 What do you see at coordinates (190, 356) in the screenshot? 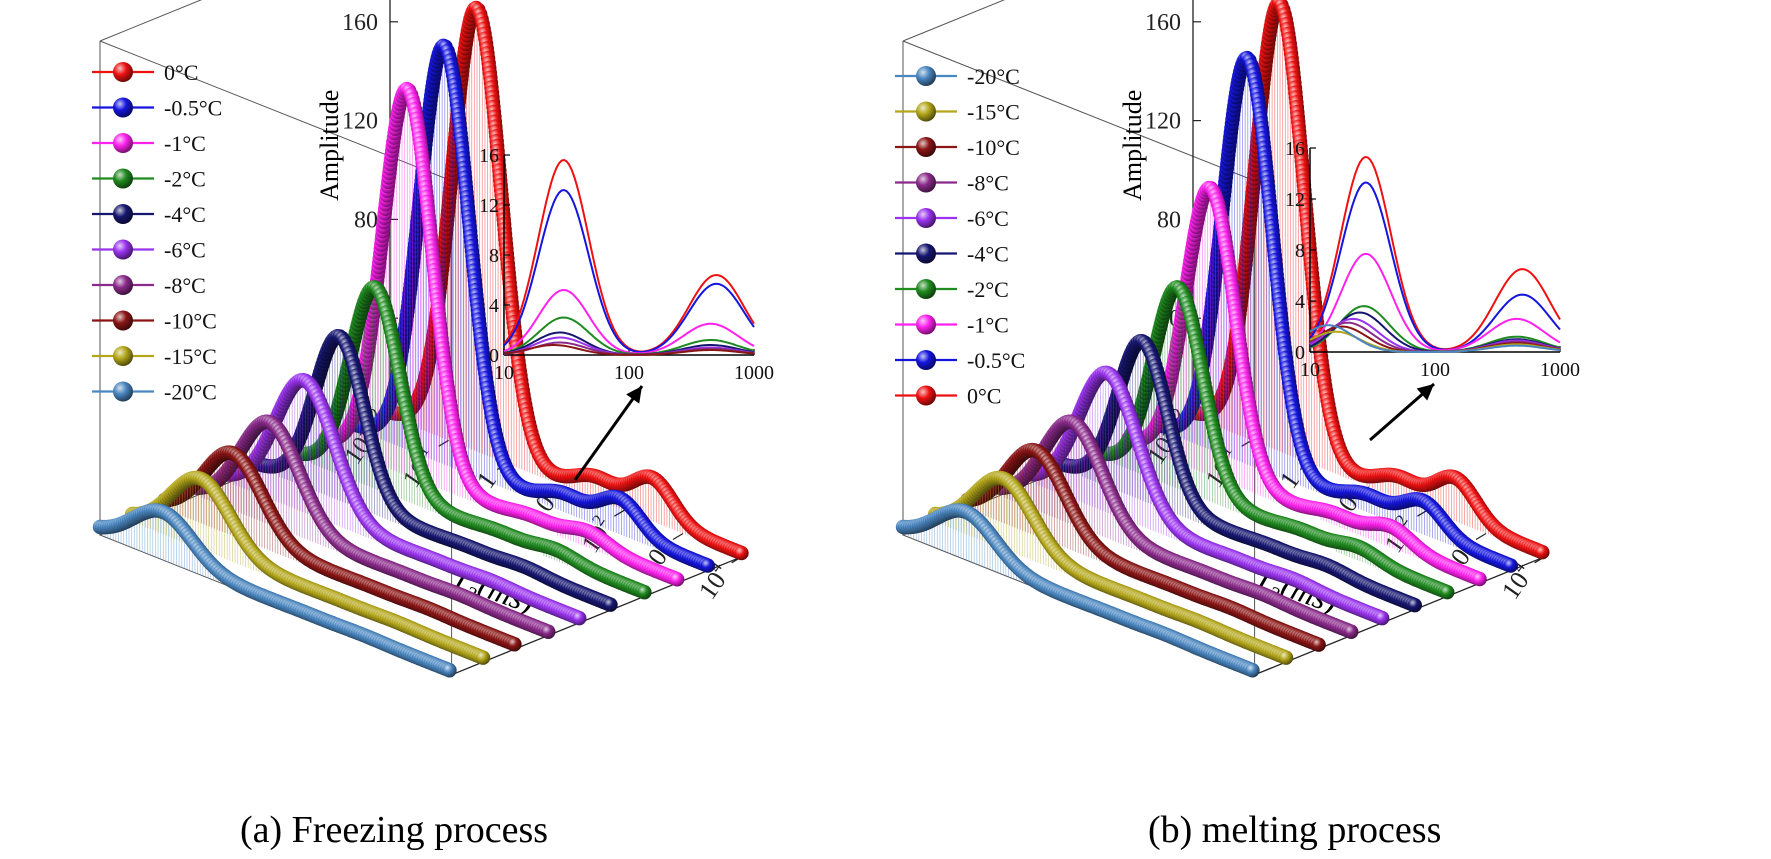
I see `legend-label: -15°C` at bounding box center [190, 356].